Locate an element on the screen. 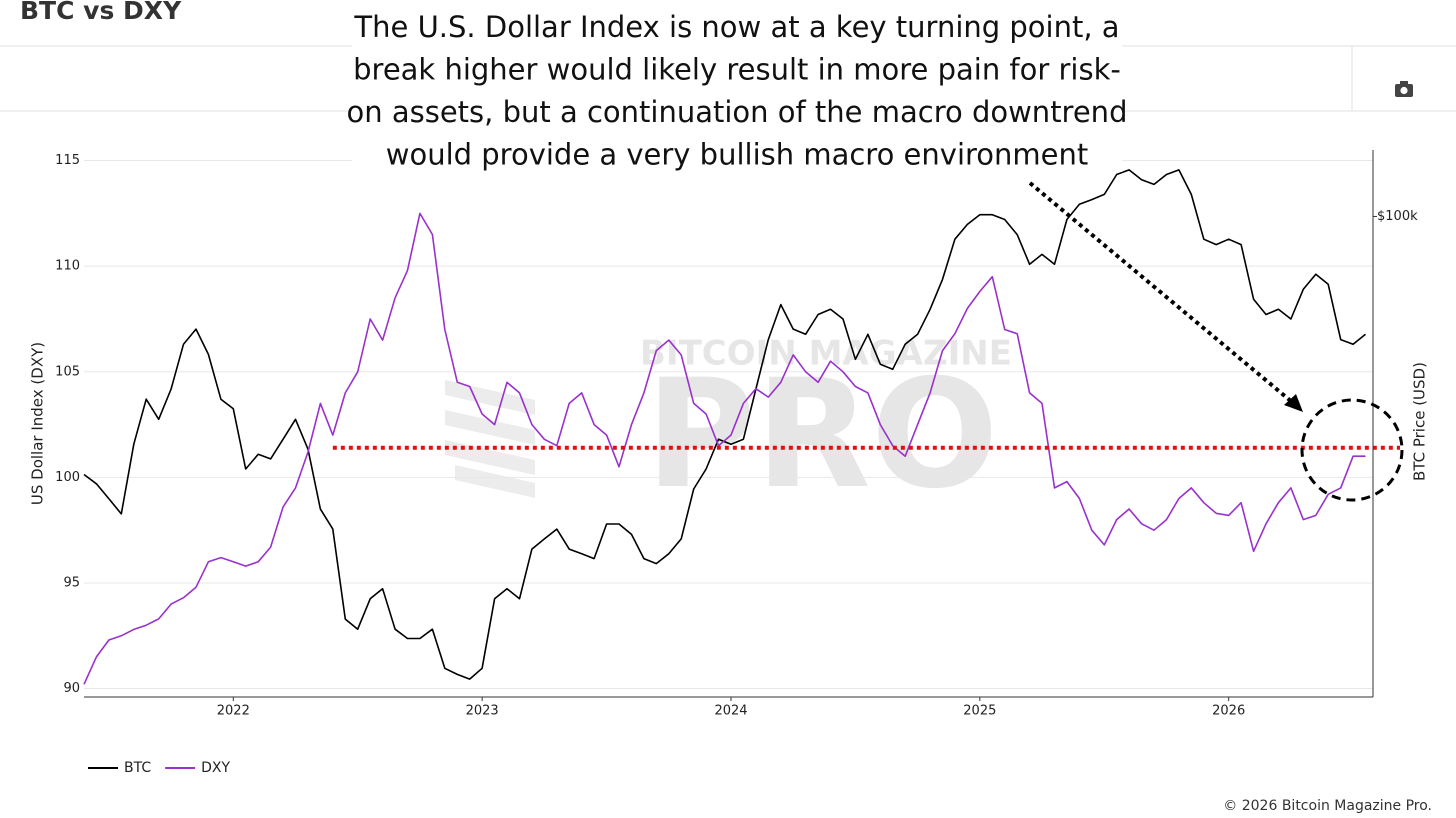  y2-axis-title: BTC Price (USD) is located at coordinates (1420, 421).